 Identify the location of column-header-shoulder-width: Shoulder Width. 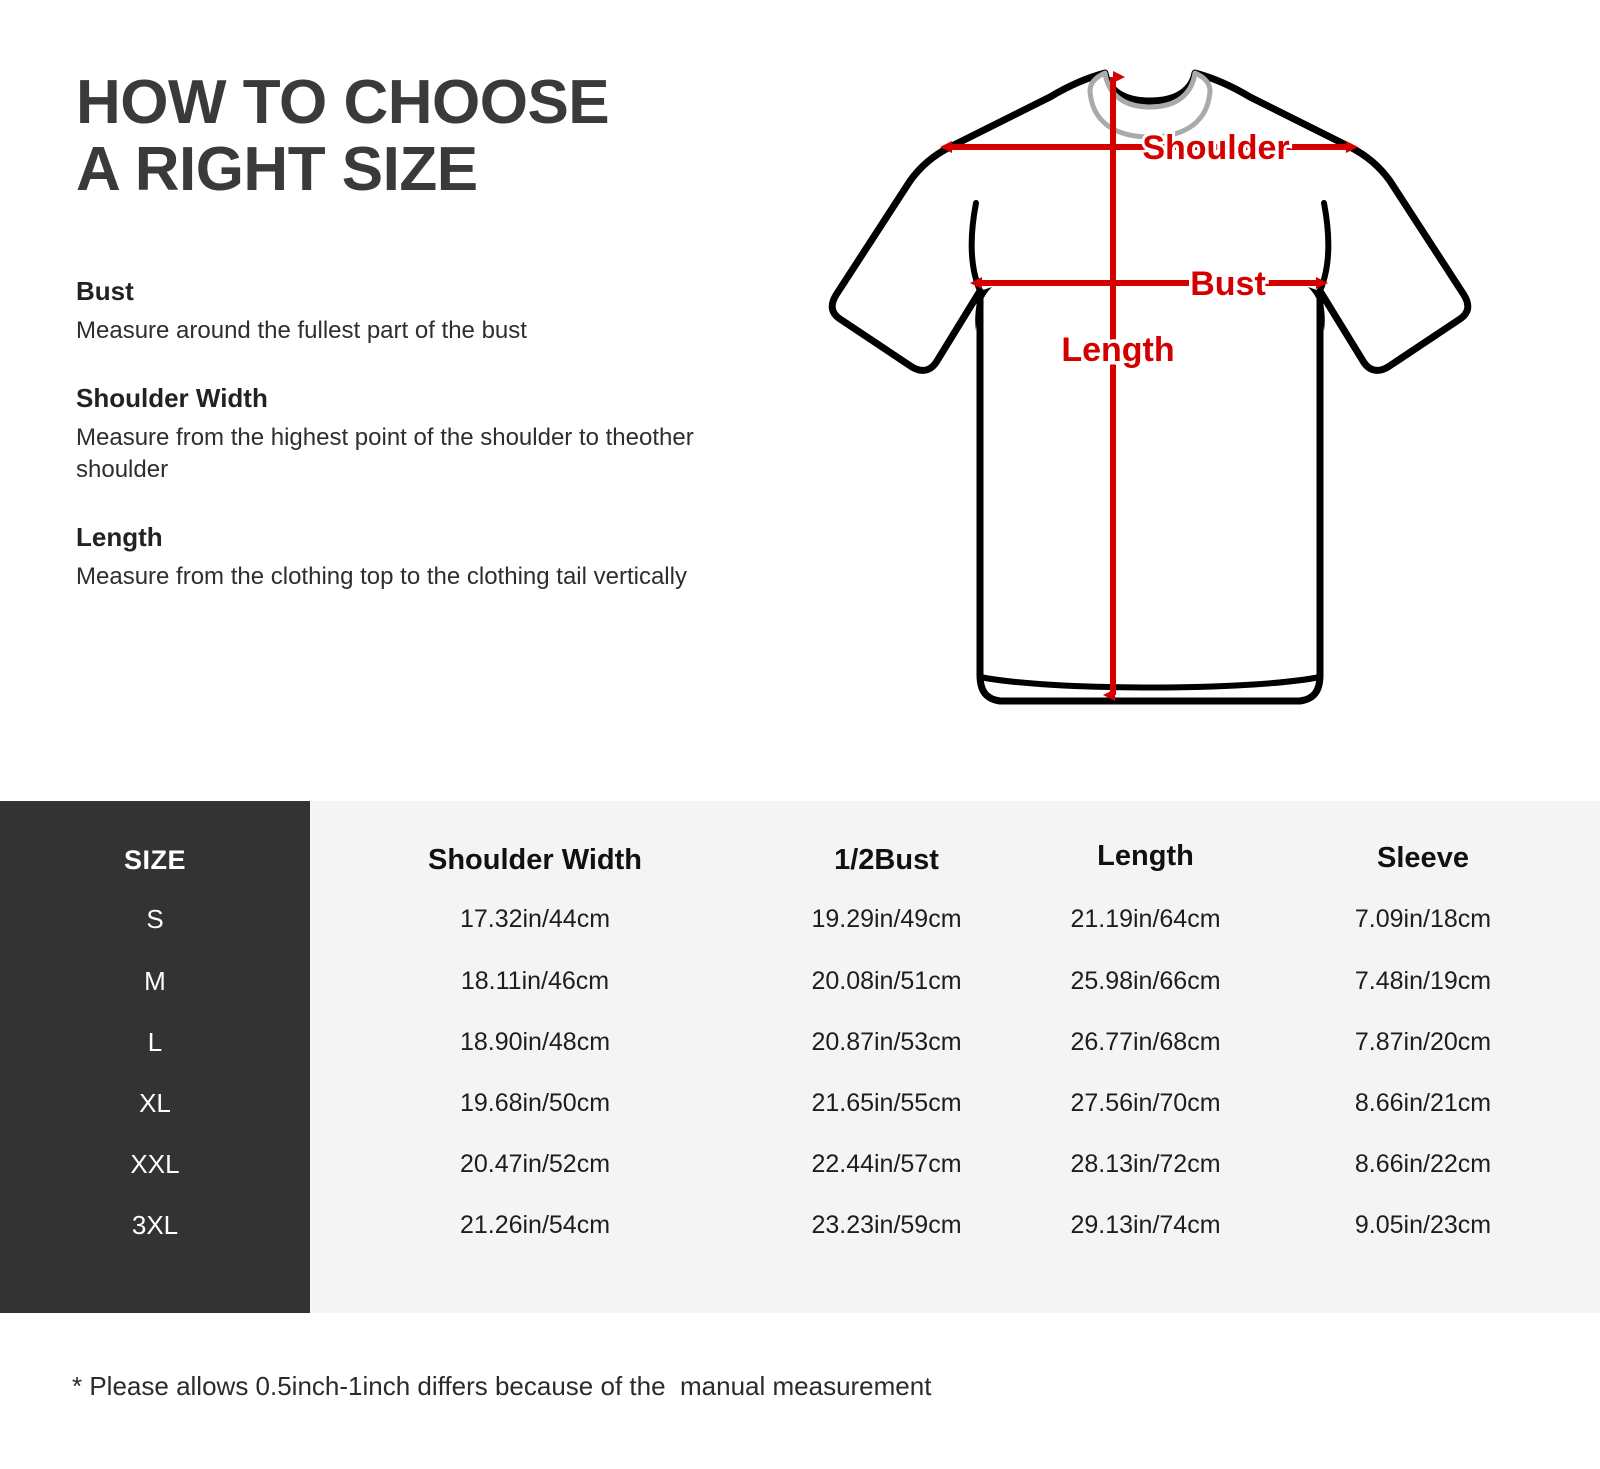
(535, 859).